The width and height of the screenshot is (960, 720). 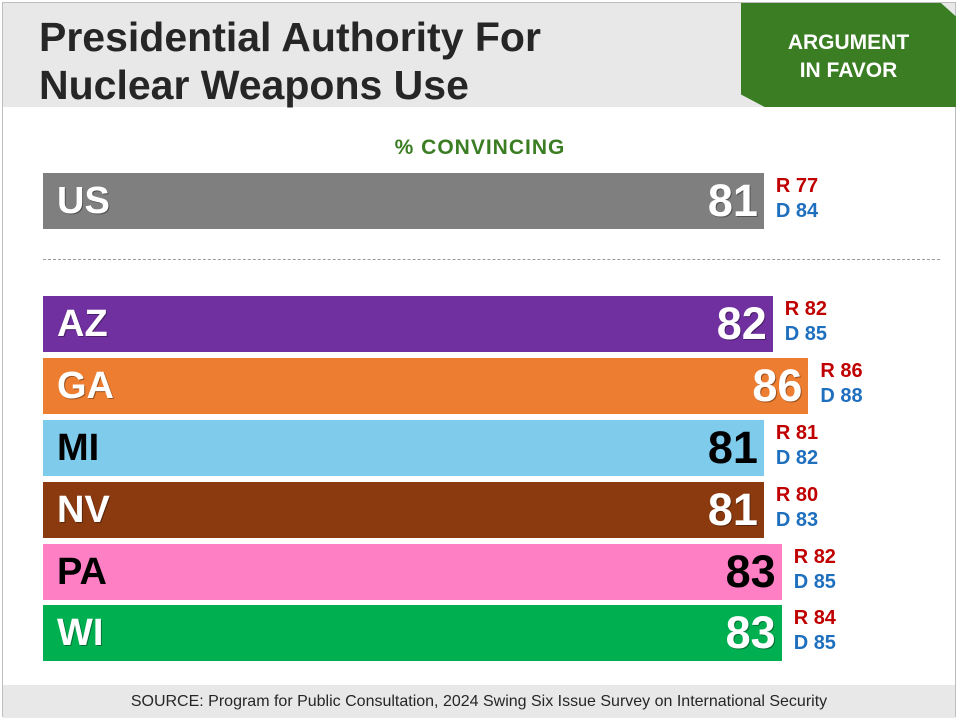 What do you see at coordinates (403, 510) in the screenshot?
I see `bar-nv: NV 81` at bounding box center [403, 510].